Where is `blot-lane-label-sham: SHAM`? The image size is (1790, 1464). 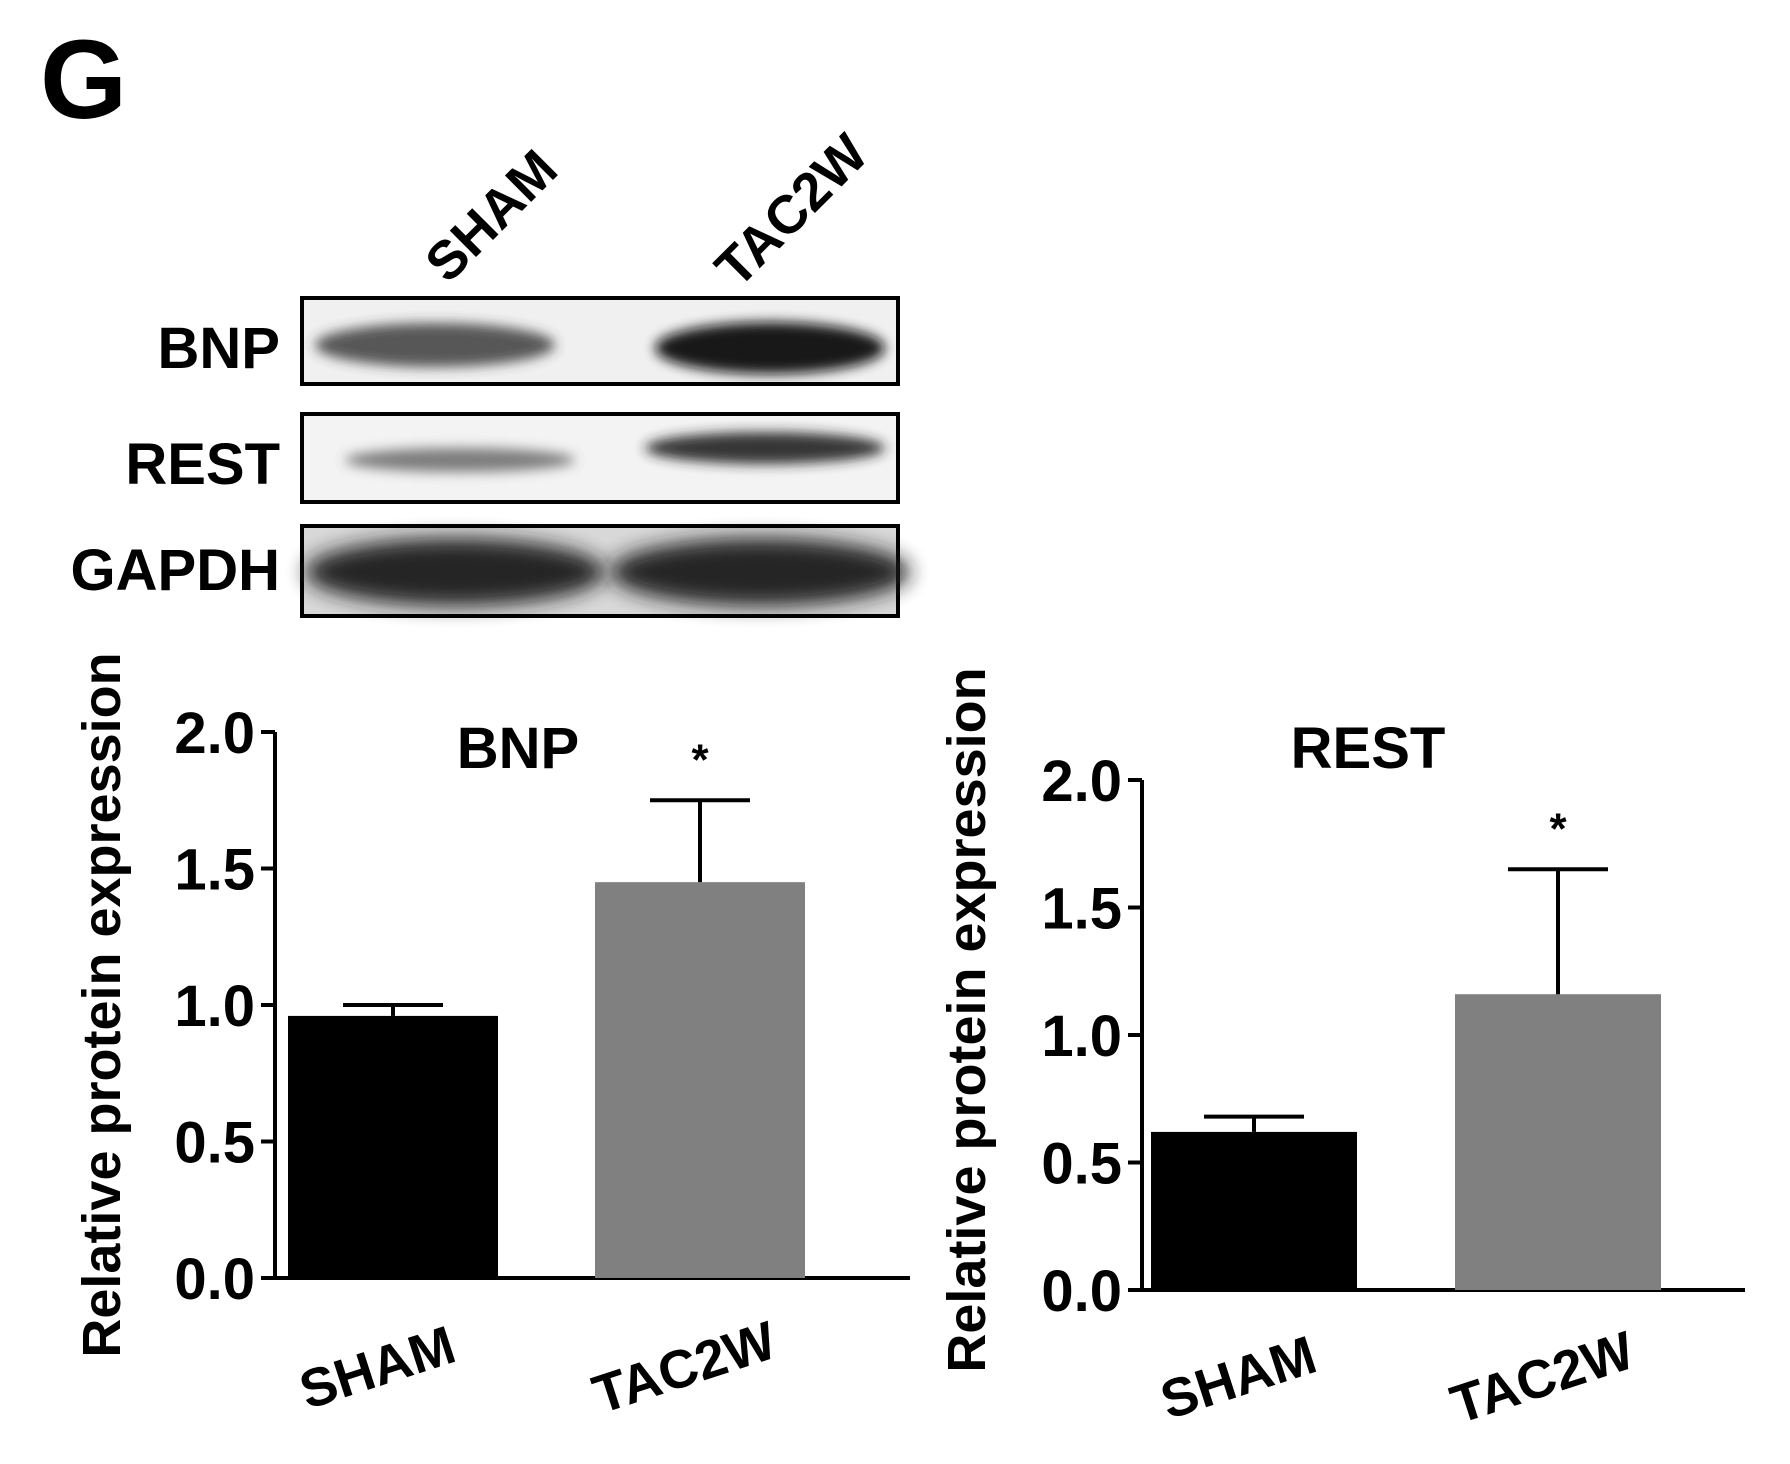
blot-lane-label-sham: SHAM is located at coordinates (491, 216).